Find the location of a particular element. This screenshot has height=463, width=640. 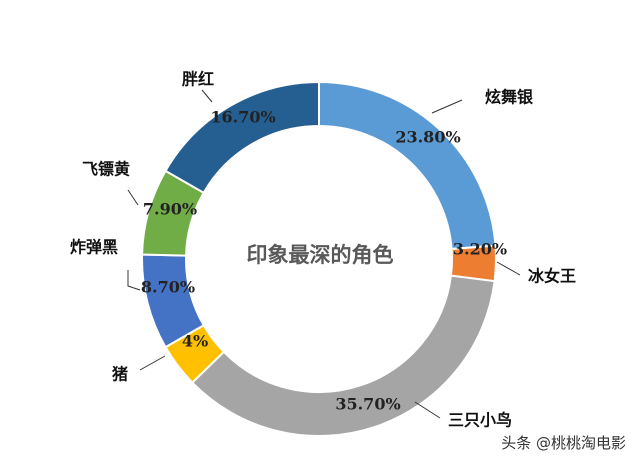

watermark: 头条 @桃桃淘电影 is located at coordinates (563, 443).